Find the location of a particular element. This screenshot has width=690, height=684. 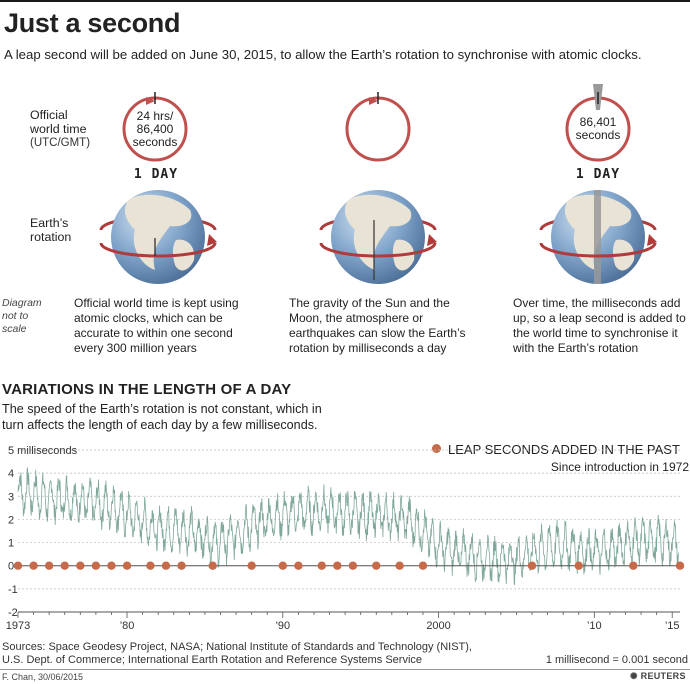

chart-title: VARIATIONS IN THE LENGTH OF A DAY is located at coordinates (147, 389).